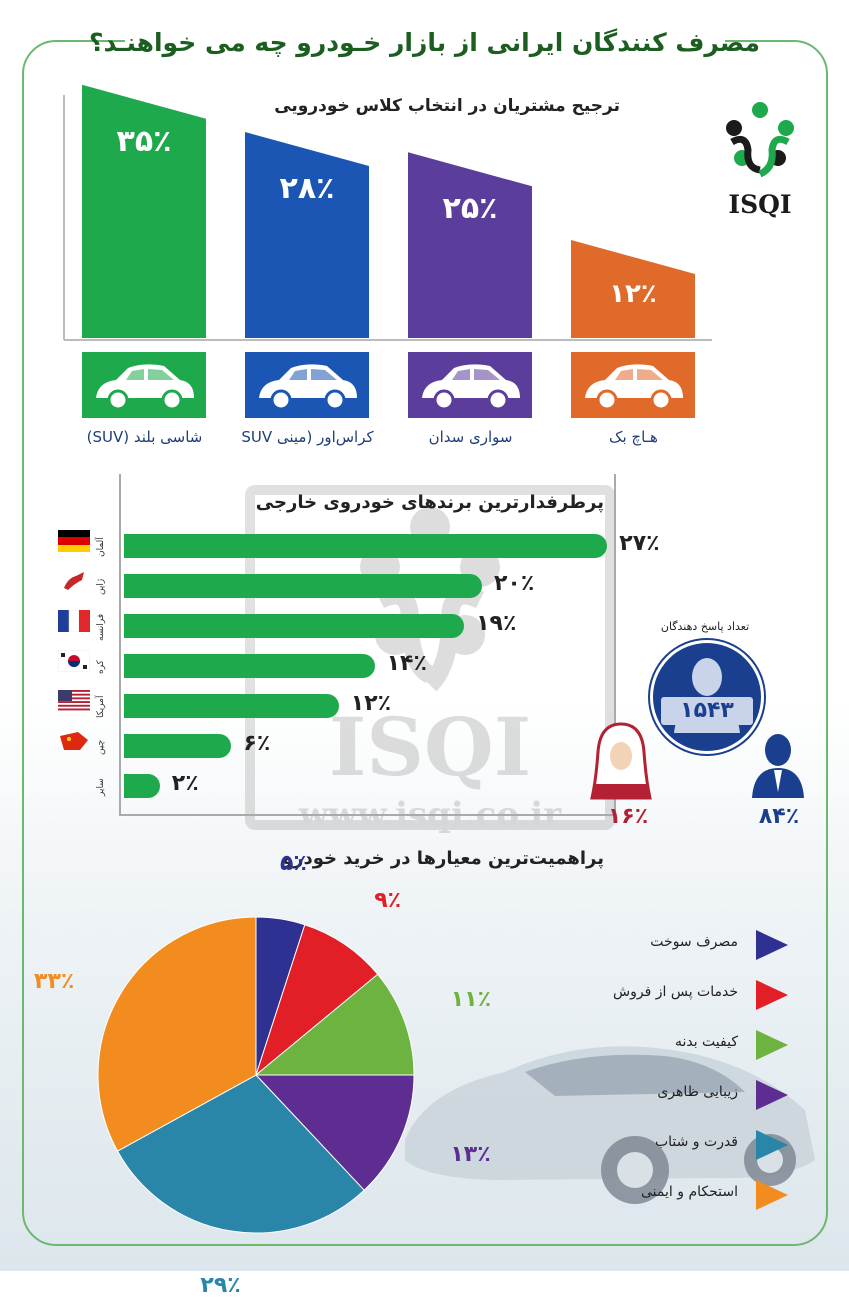 The image size is (849, 1298). I want to click on brand-category-label-china: چین, so click(101, 747).